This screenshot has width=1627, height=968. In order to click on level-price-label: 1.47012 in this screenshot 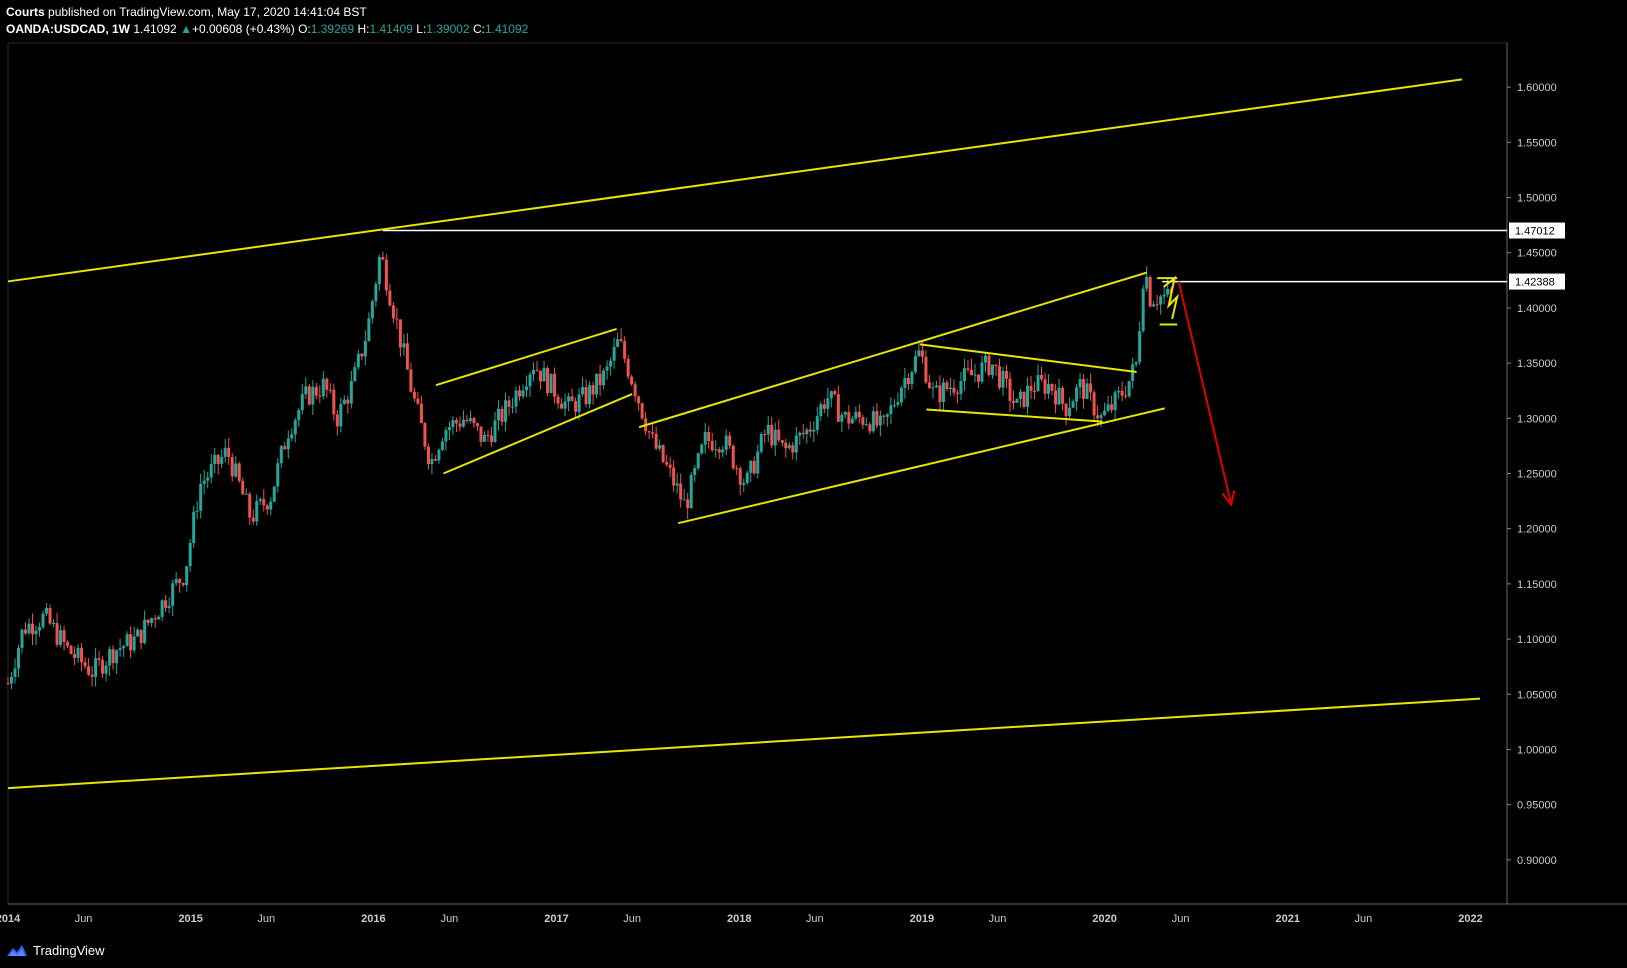, I will do `click(1535, 232)`.